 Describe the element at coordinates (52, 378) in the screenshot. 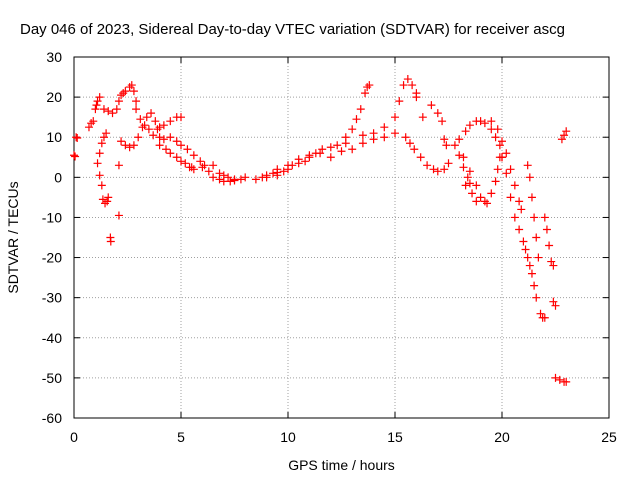

I see `y-tick-label: -50` at that location.